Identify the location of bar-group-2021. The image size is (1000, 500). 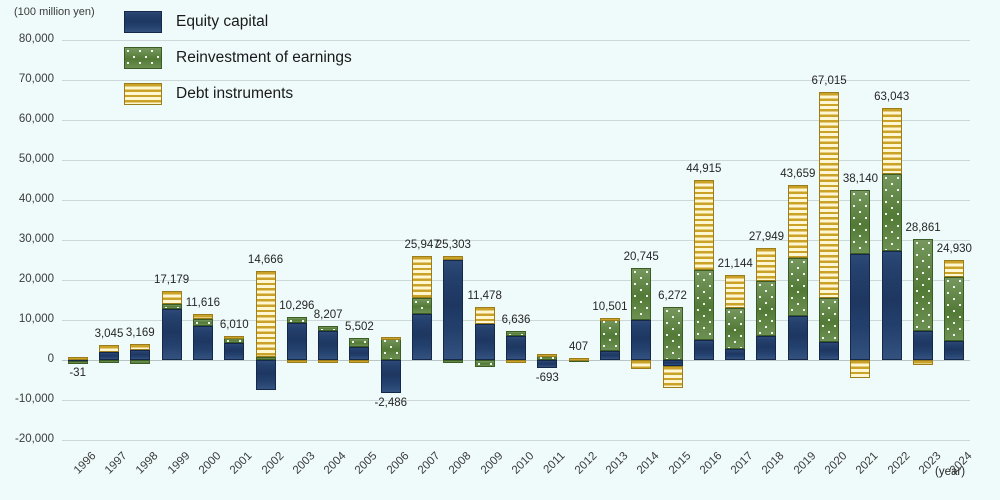
(860, 240).